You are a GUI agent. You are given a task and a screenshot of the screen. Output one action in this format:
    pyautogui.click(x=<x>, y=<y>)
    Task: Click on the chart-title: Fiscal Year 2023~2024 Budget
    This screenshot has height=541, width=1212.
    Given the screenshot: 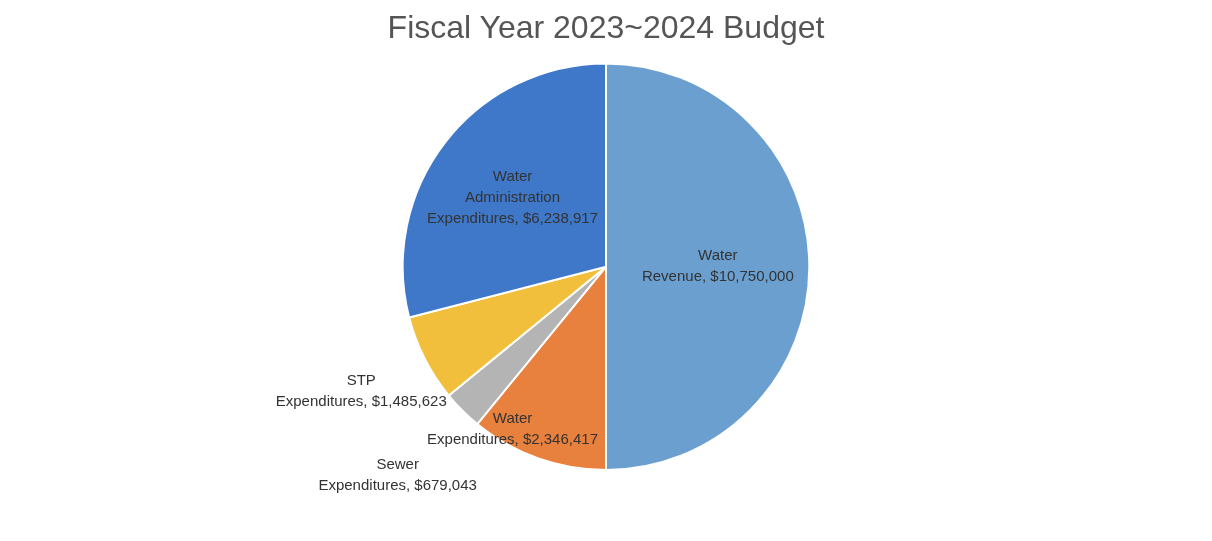 What is the action you would take?
    pyautogui.click(x=606, y=27)
    